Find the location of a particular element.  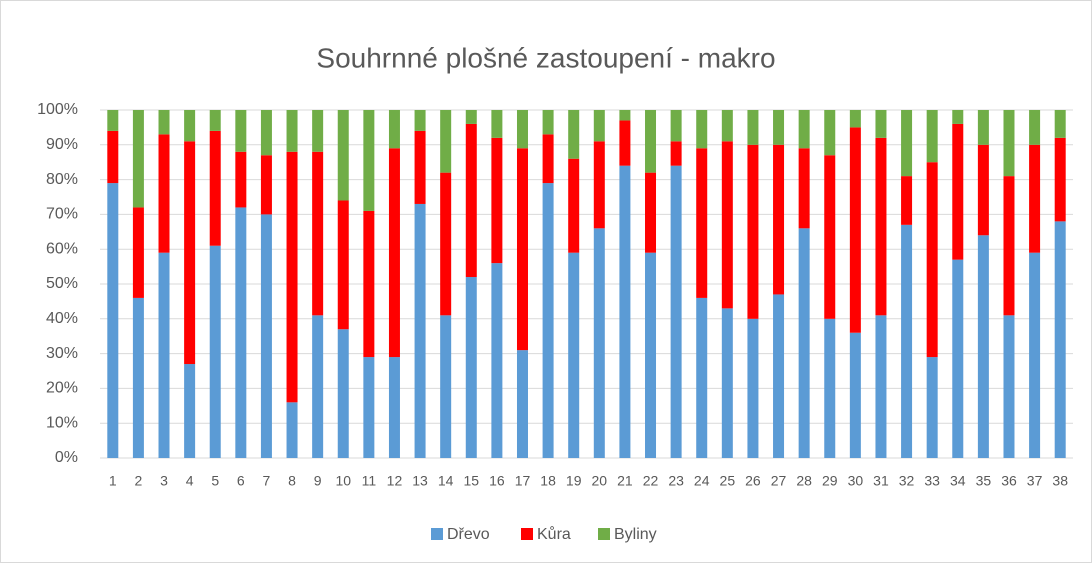

x-tick-label: 32 is located at coordinates (907, 481).